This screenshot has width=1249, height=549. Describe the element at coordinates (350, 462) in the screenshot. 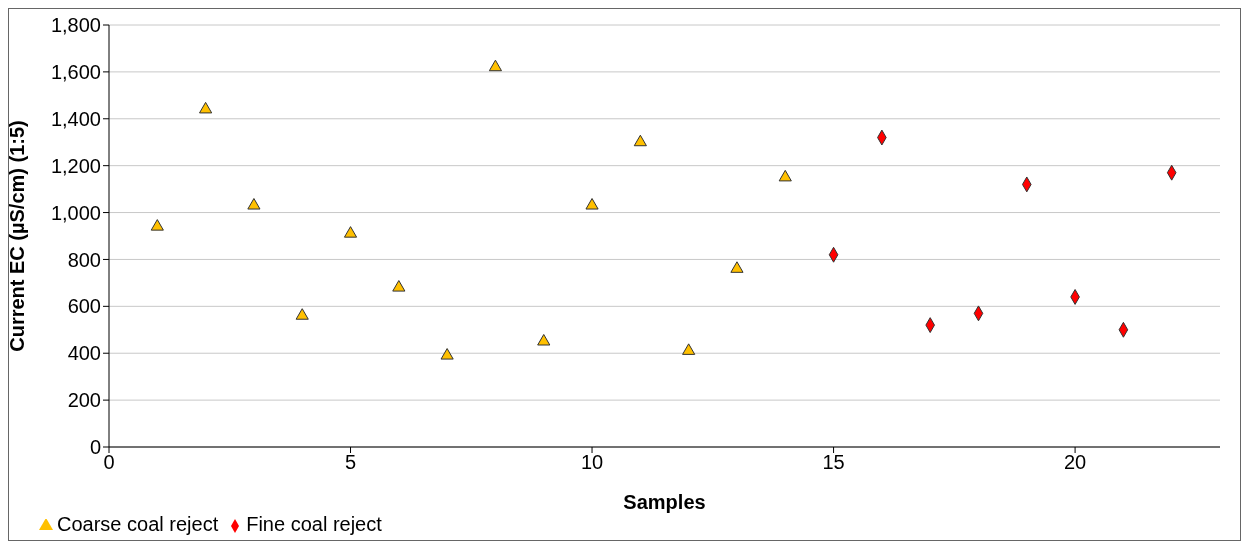

I see `x-tick-label: 5` at that location.